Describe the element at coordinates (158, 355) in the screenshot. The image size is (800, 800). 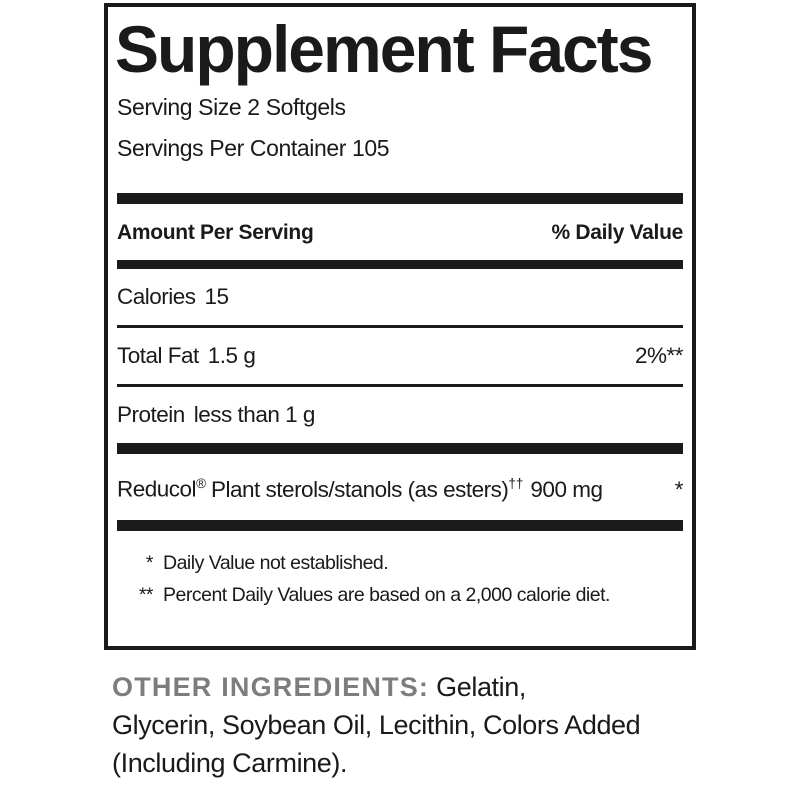
I see `nutrient-name: Total Fat` at that location.